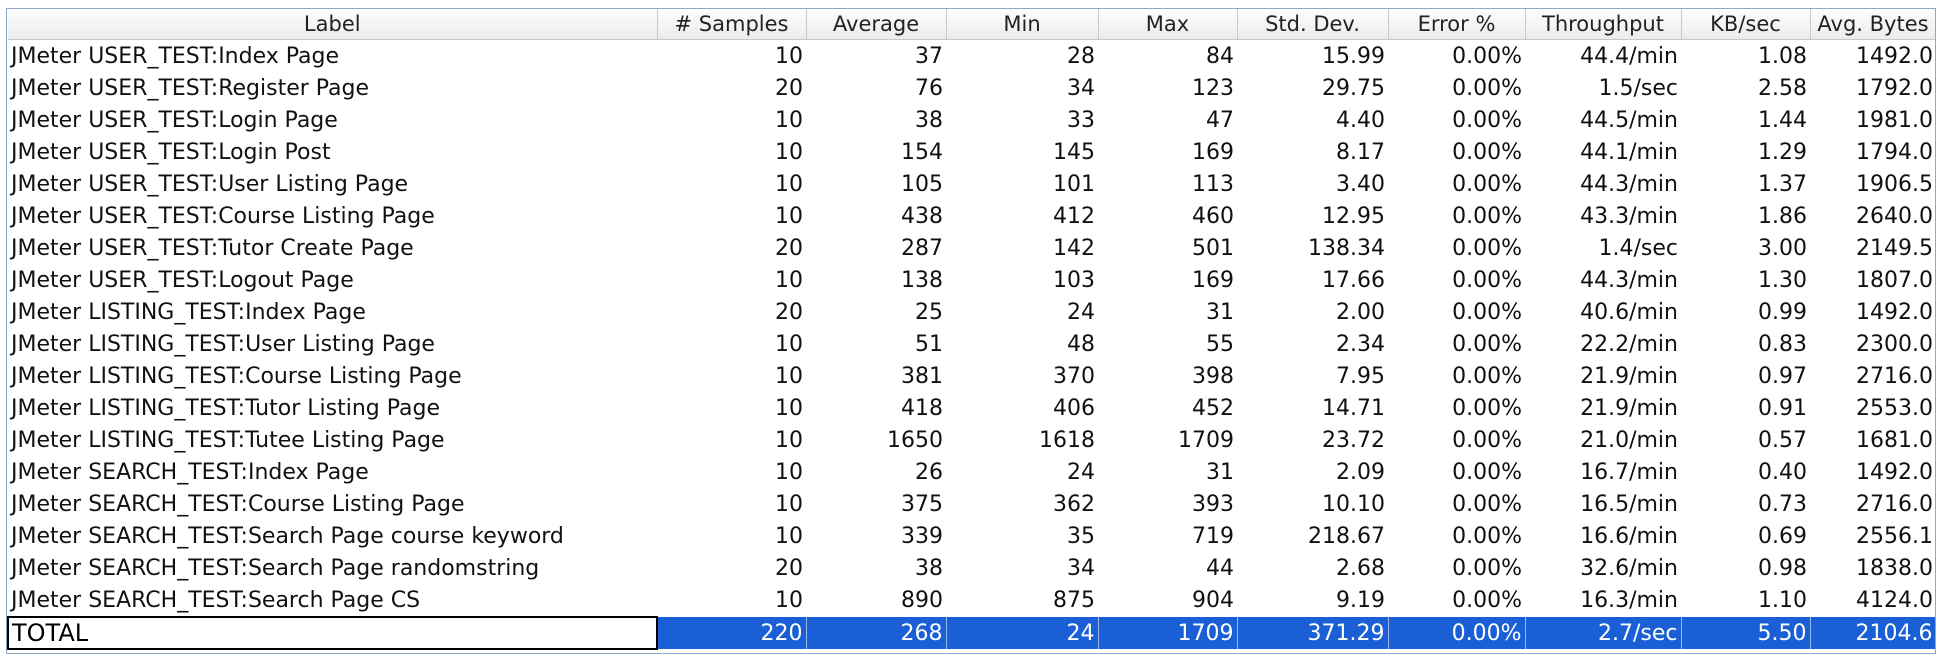 The width and height of the screenshot is (1942, 658). What do you see at coordinates (1457, 24) in the screenshot?
I see `column-header-error-percent: Error %` at bounding box center [1457, 24].